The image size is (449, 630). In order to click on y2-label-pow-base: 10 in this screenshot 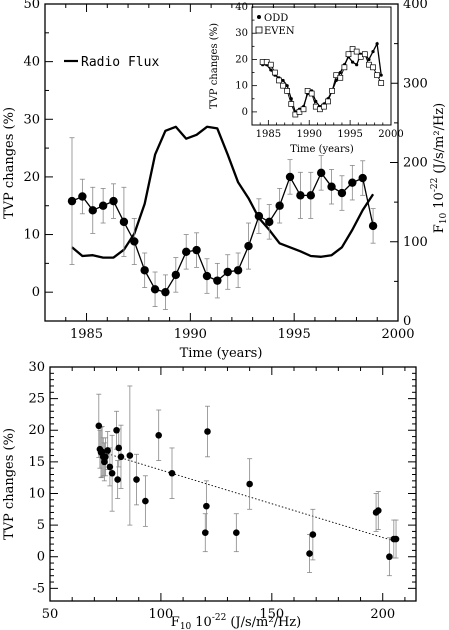, I will do `click(439, 200)`.